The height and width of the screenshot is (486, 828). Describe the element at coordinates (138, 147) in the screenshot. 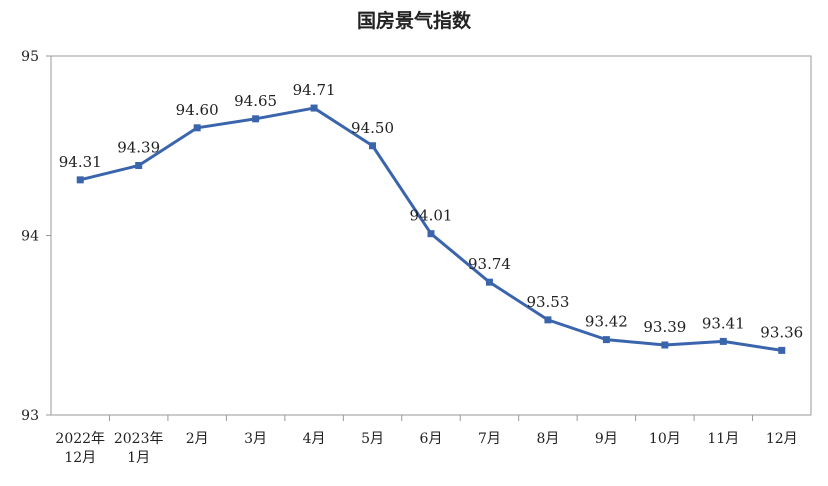

I see `data-label: 94.39` at that location.